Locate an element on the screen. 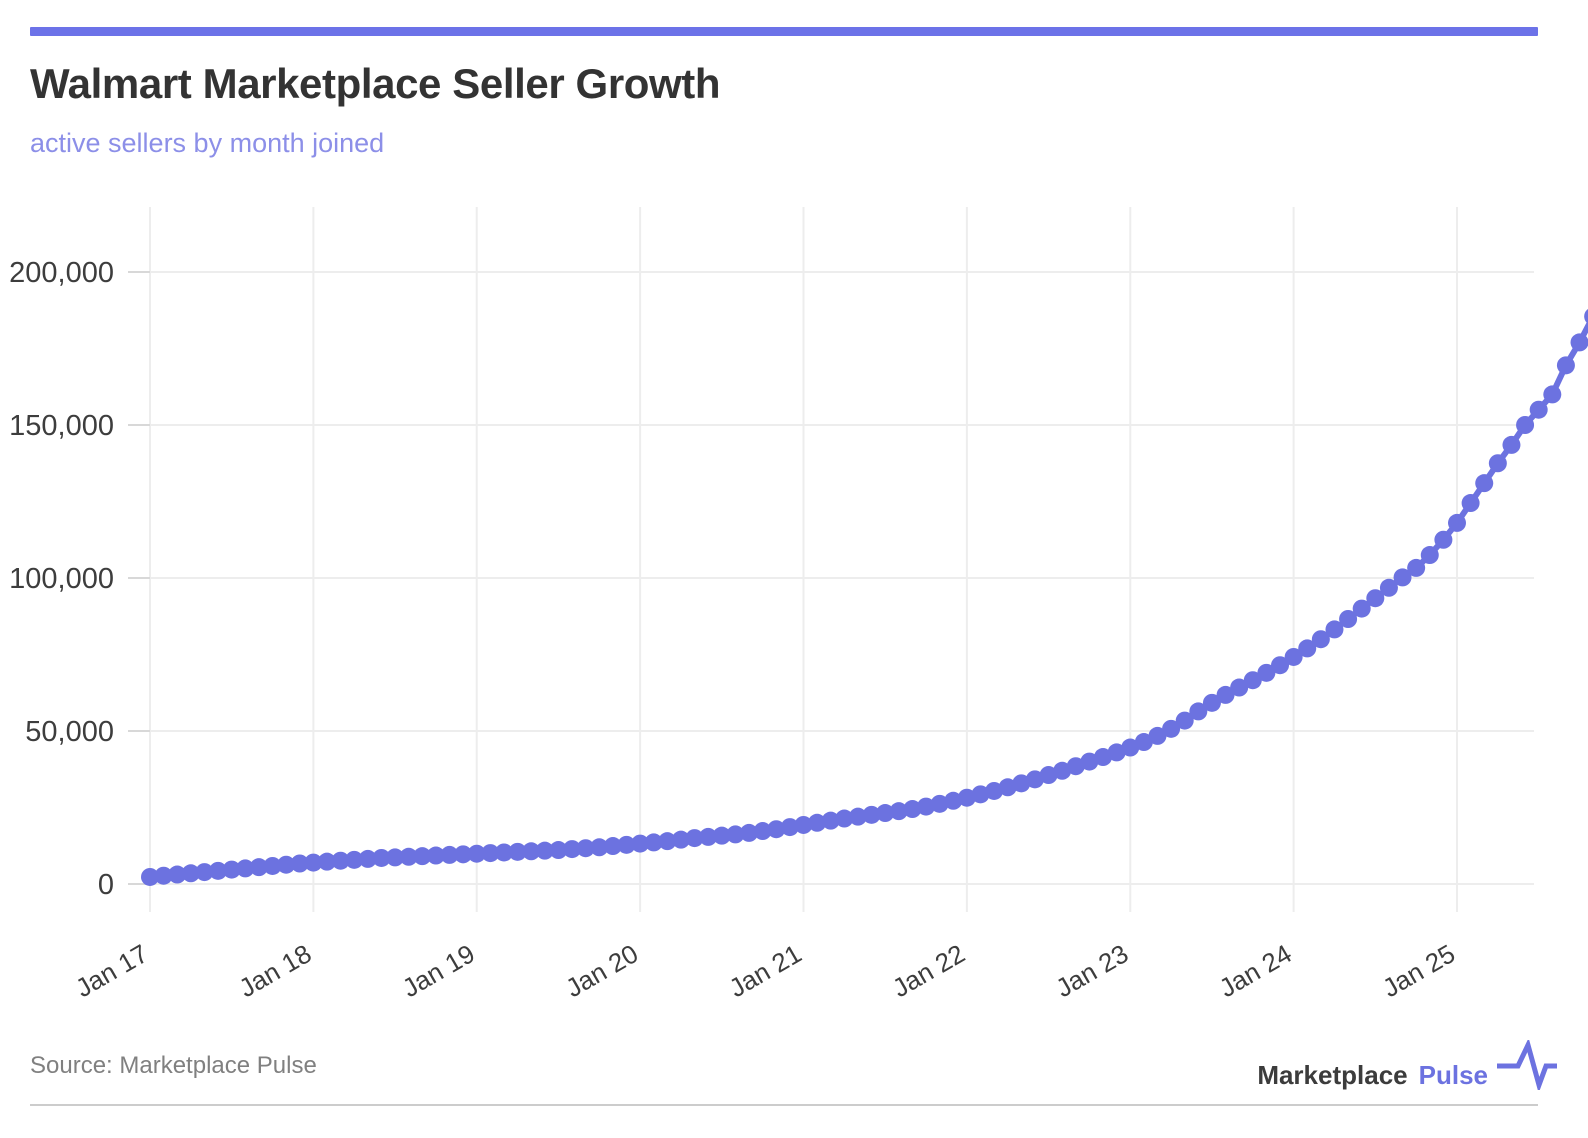 The height and width of the screenshot is (1138, 1588). page-title: Walmart Marketplace Seller Growth is located at coordinates (375, 83).